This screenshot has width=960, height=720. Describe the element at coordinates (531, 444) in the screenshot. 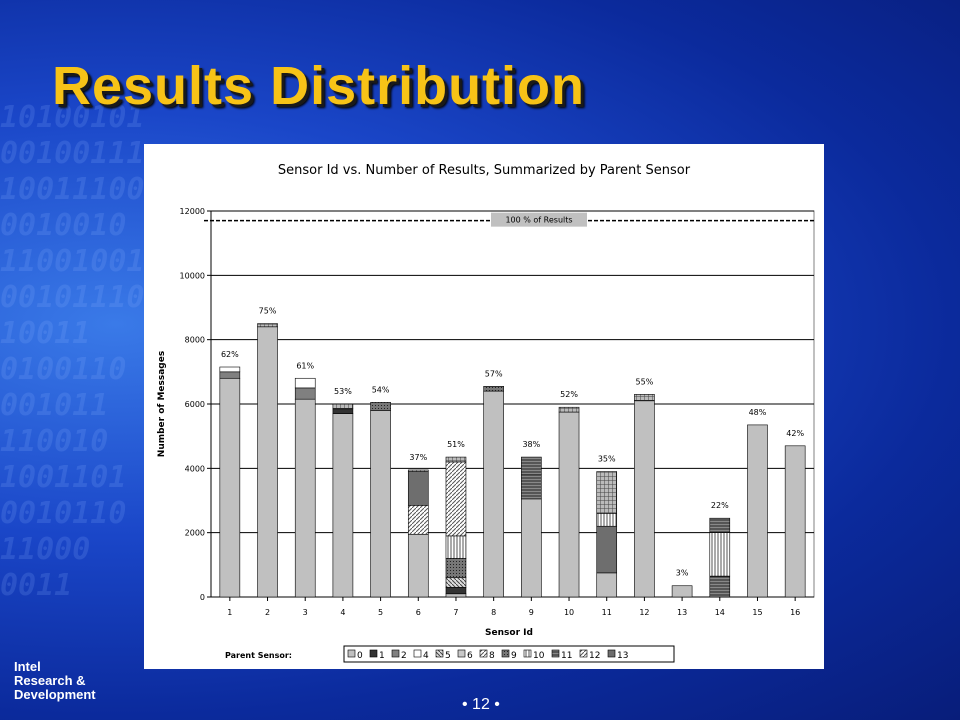

I see `percent-label: 38%` at that location.